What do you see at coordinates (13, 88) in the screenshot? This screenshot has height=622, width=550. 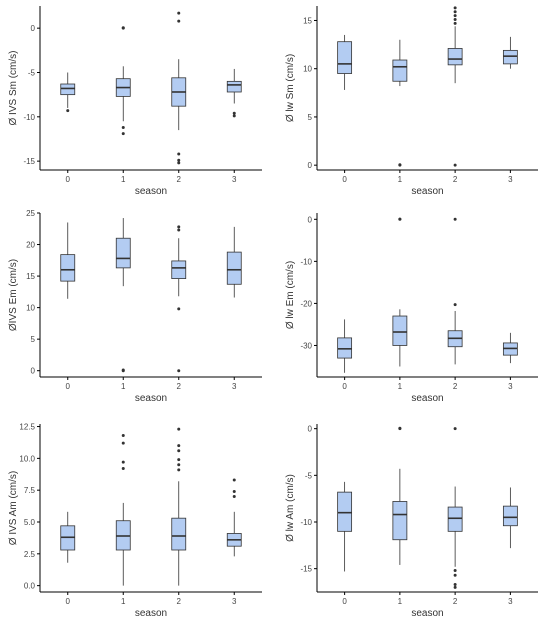 I see `y-axis-title: Ø IVS Sm (cm/s)` at bounding box center [13, 88].